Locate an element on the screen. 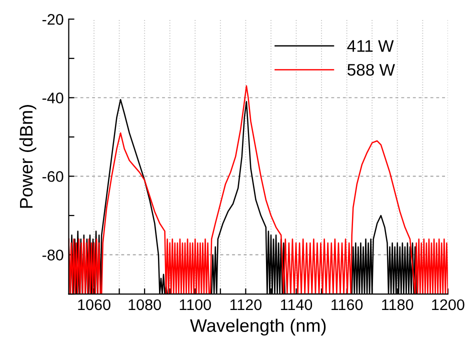 This screenshot has height=348, width=474. y-axis-title: Power (dBm) is located at coordinates (27, 156).